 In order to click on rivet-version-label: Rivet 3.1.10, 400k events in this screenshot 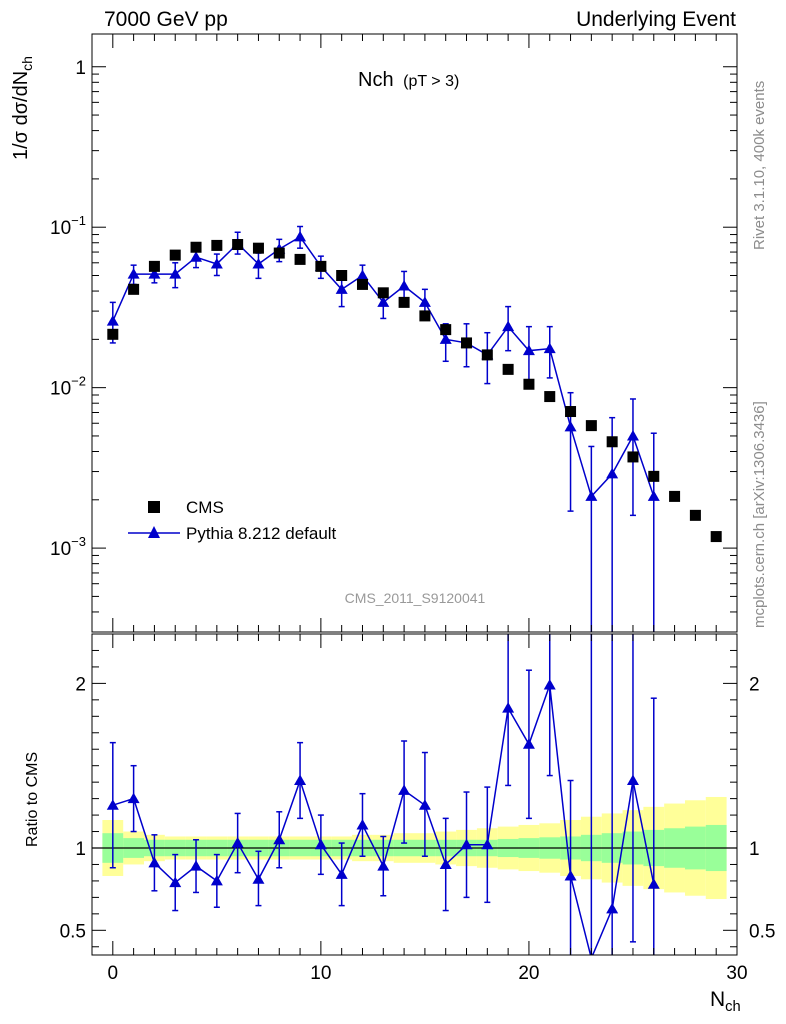, I will do `click(759, 165)`.